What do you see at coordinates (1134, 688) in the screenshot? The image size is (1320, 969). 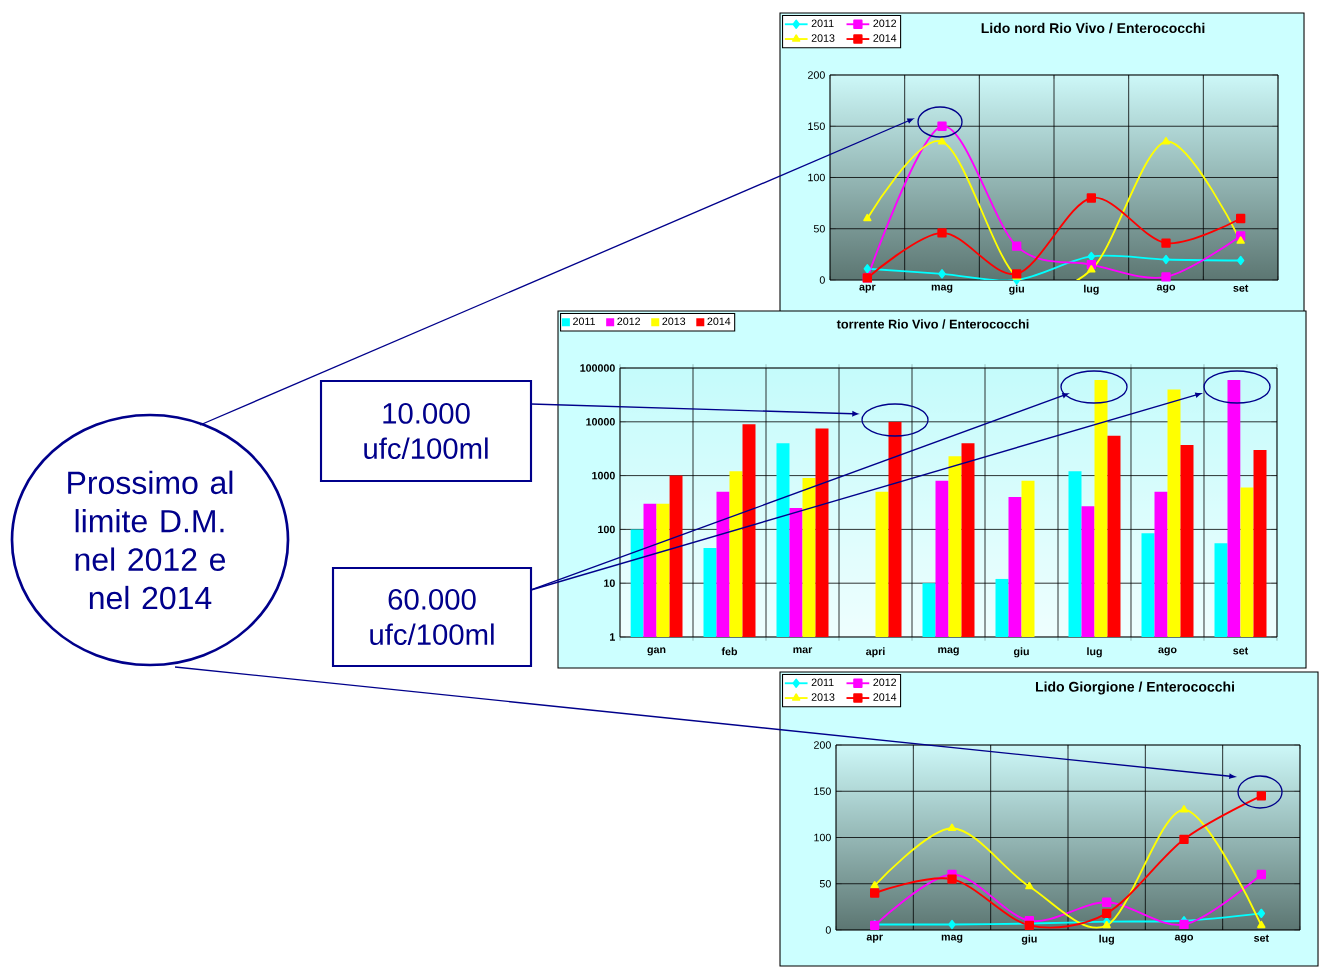 I see `chart-title: Lido Giorgione / Enterococchi` at bounding box center [1134, 688].